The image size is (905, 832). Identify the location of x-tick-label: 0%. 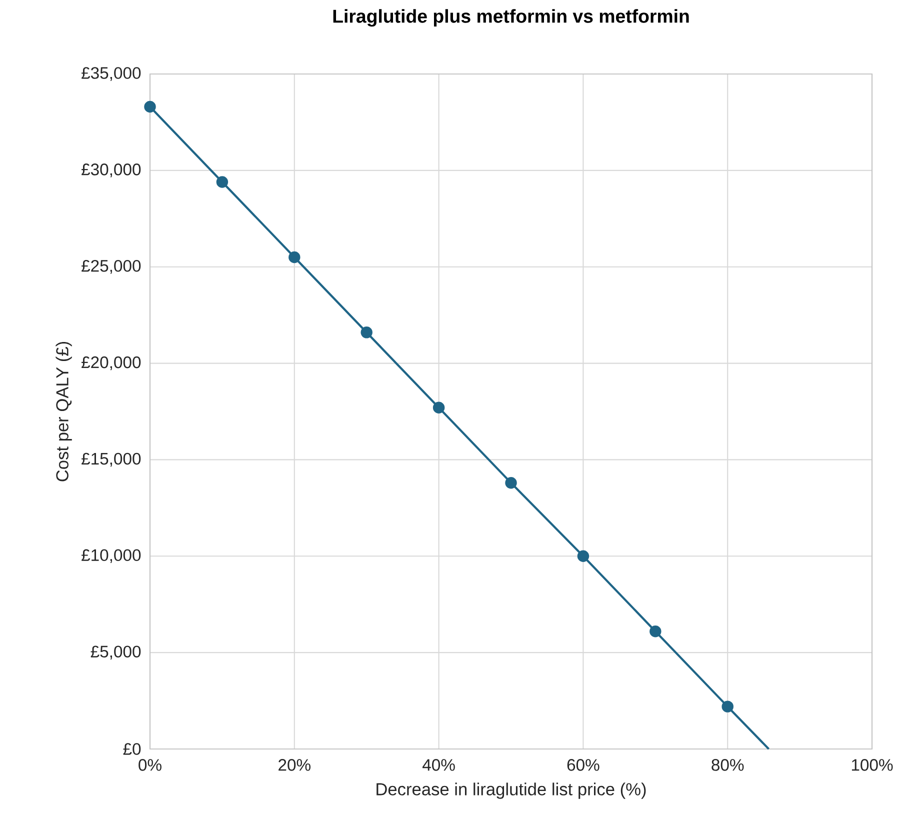
(150, 765).